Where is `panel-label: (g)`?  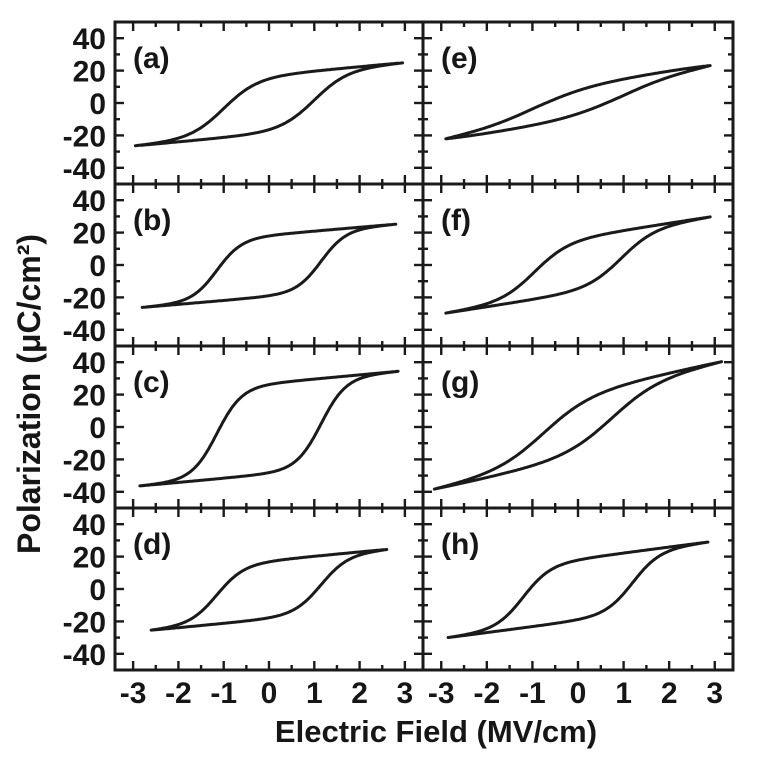 panel-label: (g) is located at coordinates (460, 382).